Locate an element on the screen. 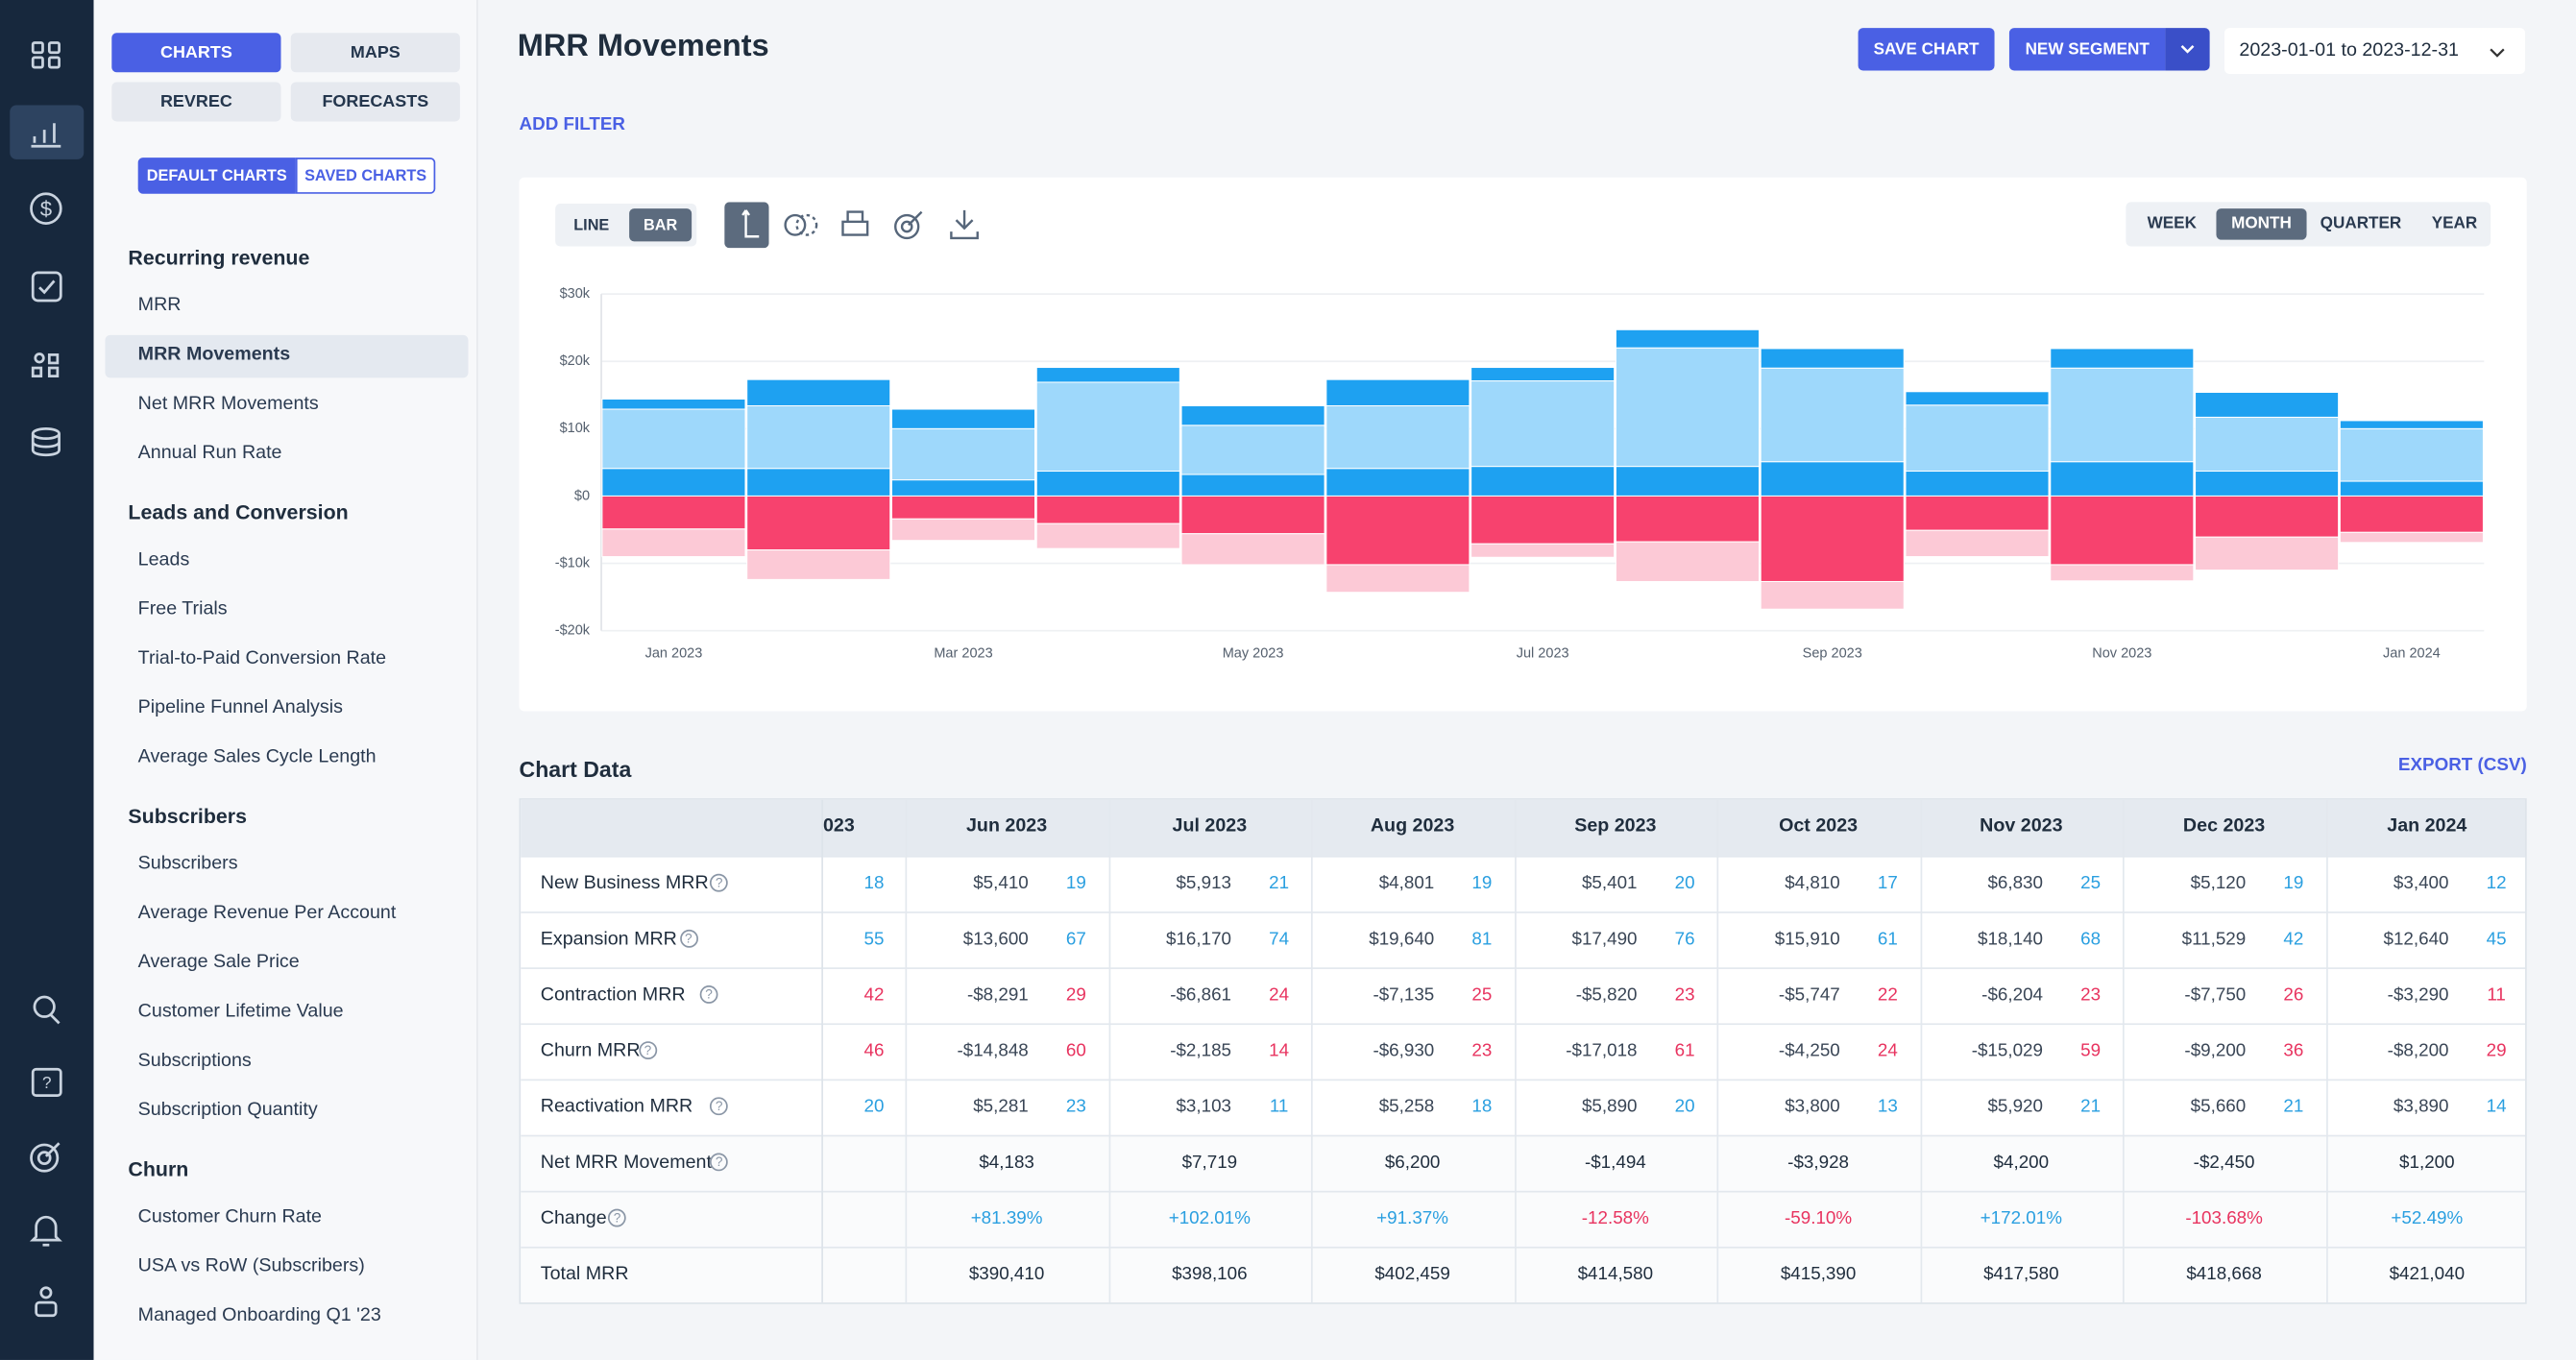 The image size is (2576, 1360). nav-item: Average Sale Price is located at coordinates (218, 963).